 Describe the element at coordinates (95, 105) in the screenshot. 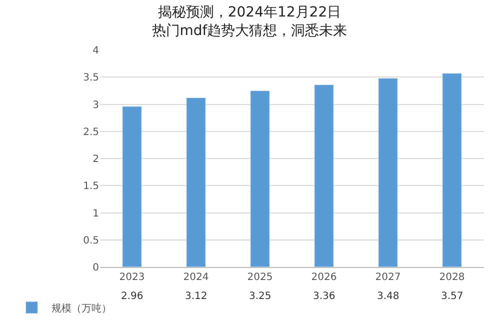

I see `y-tick-label: 3` at that location.